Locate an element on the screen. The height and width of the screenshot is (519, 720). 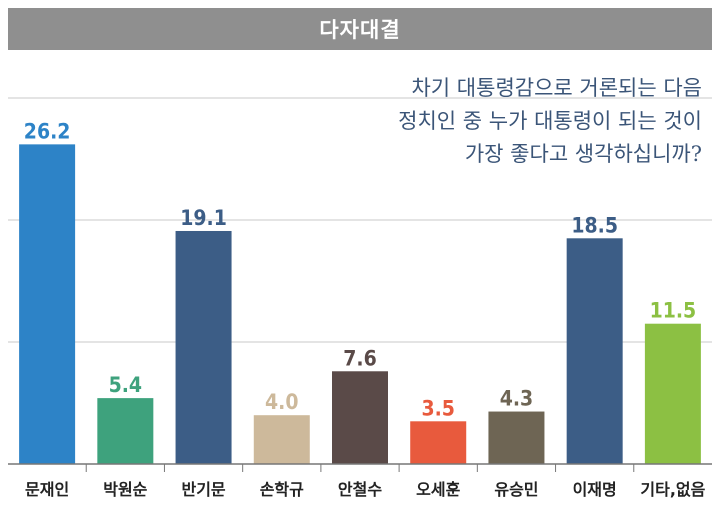
category-label: 이재명 is located at coordinates (595, 489).